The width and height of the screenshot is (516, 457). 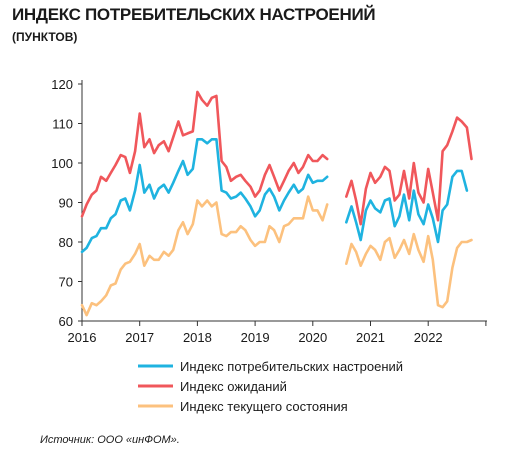 I want to click on x-tick-label: 2017, so click(x=139, y=337).